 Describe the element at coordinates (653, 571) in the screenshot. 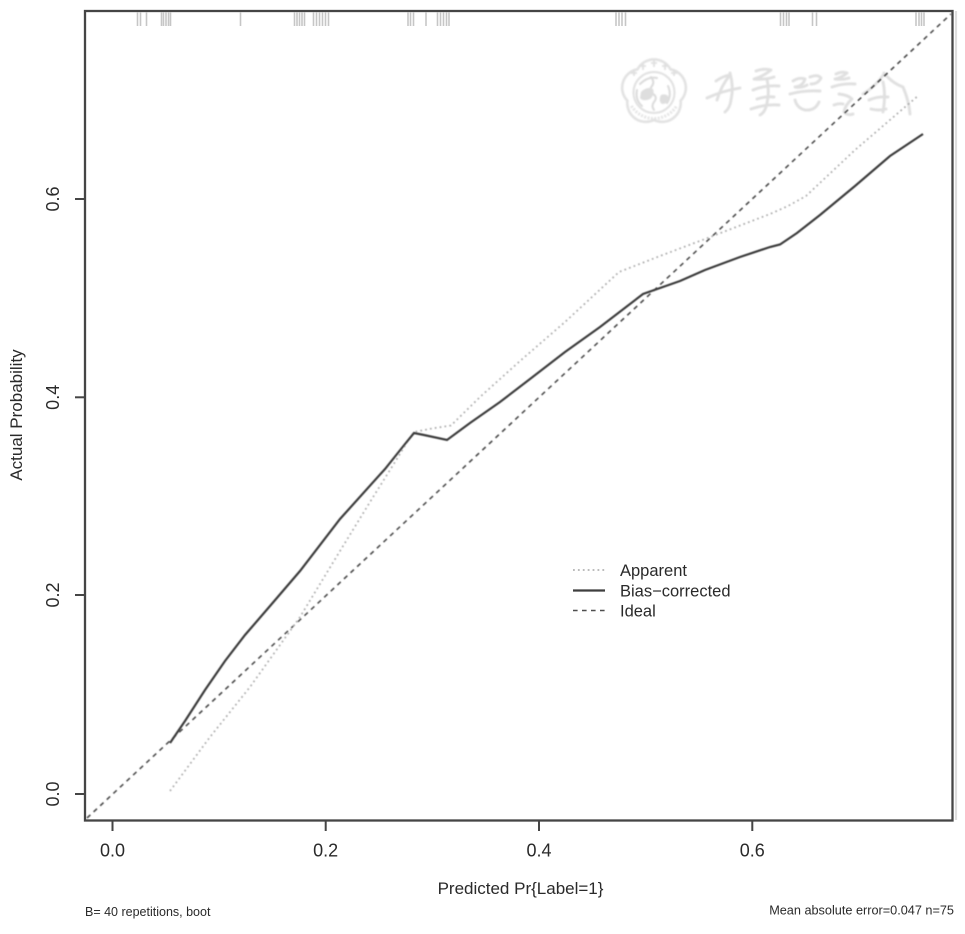

I see `svg-text: Apparent` at that location.